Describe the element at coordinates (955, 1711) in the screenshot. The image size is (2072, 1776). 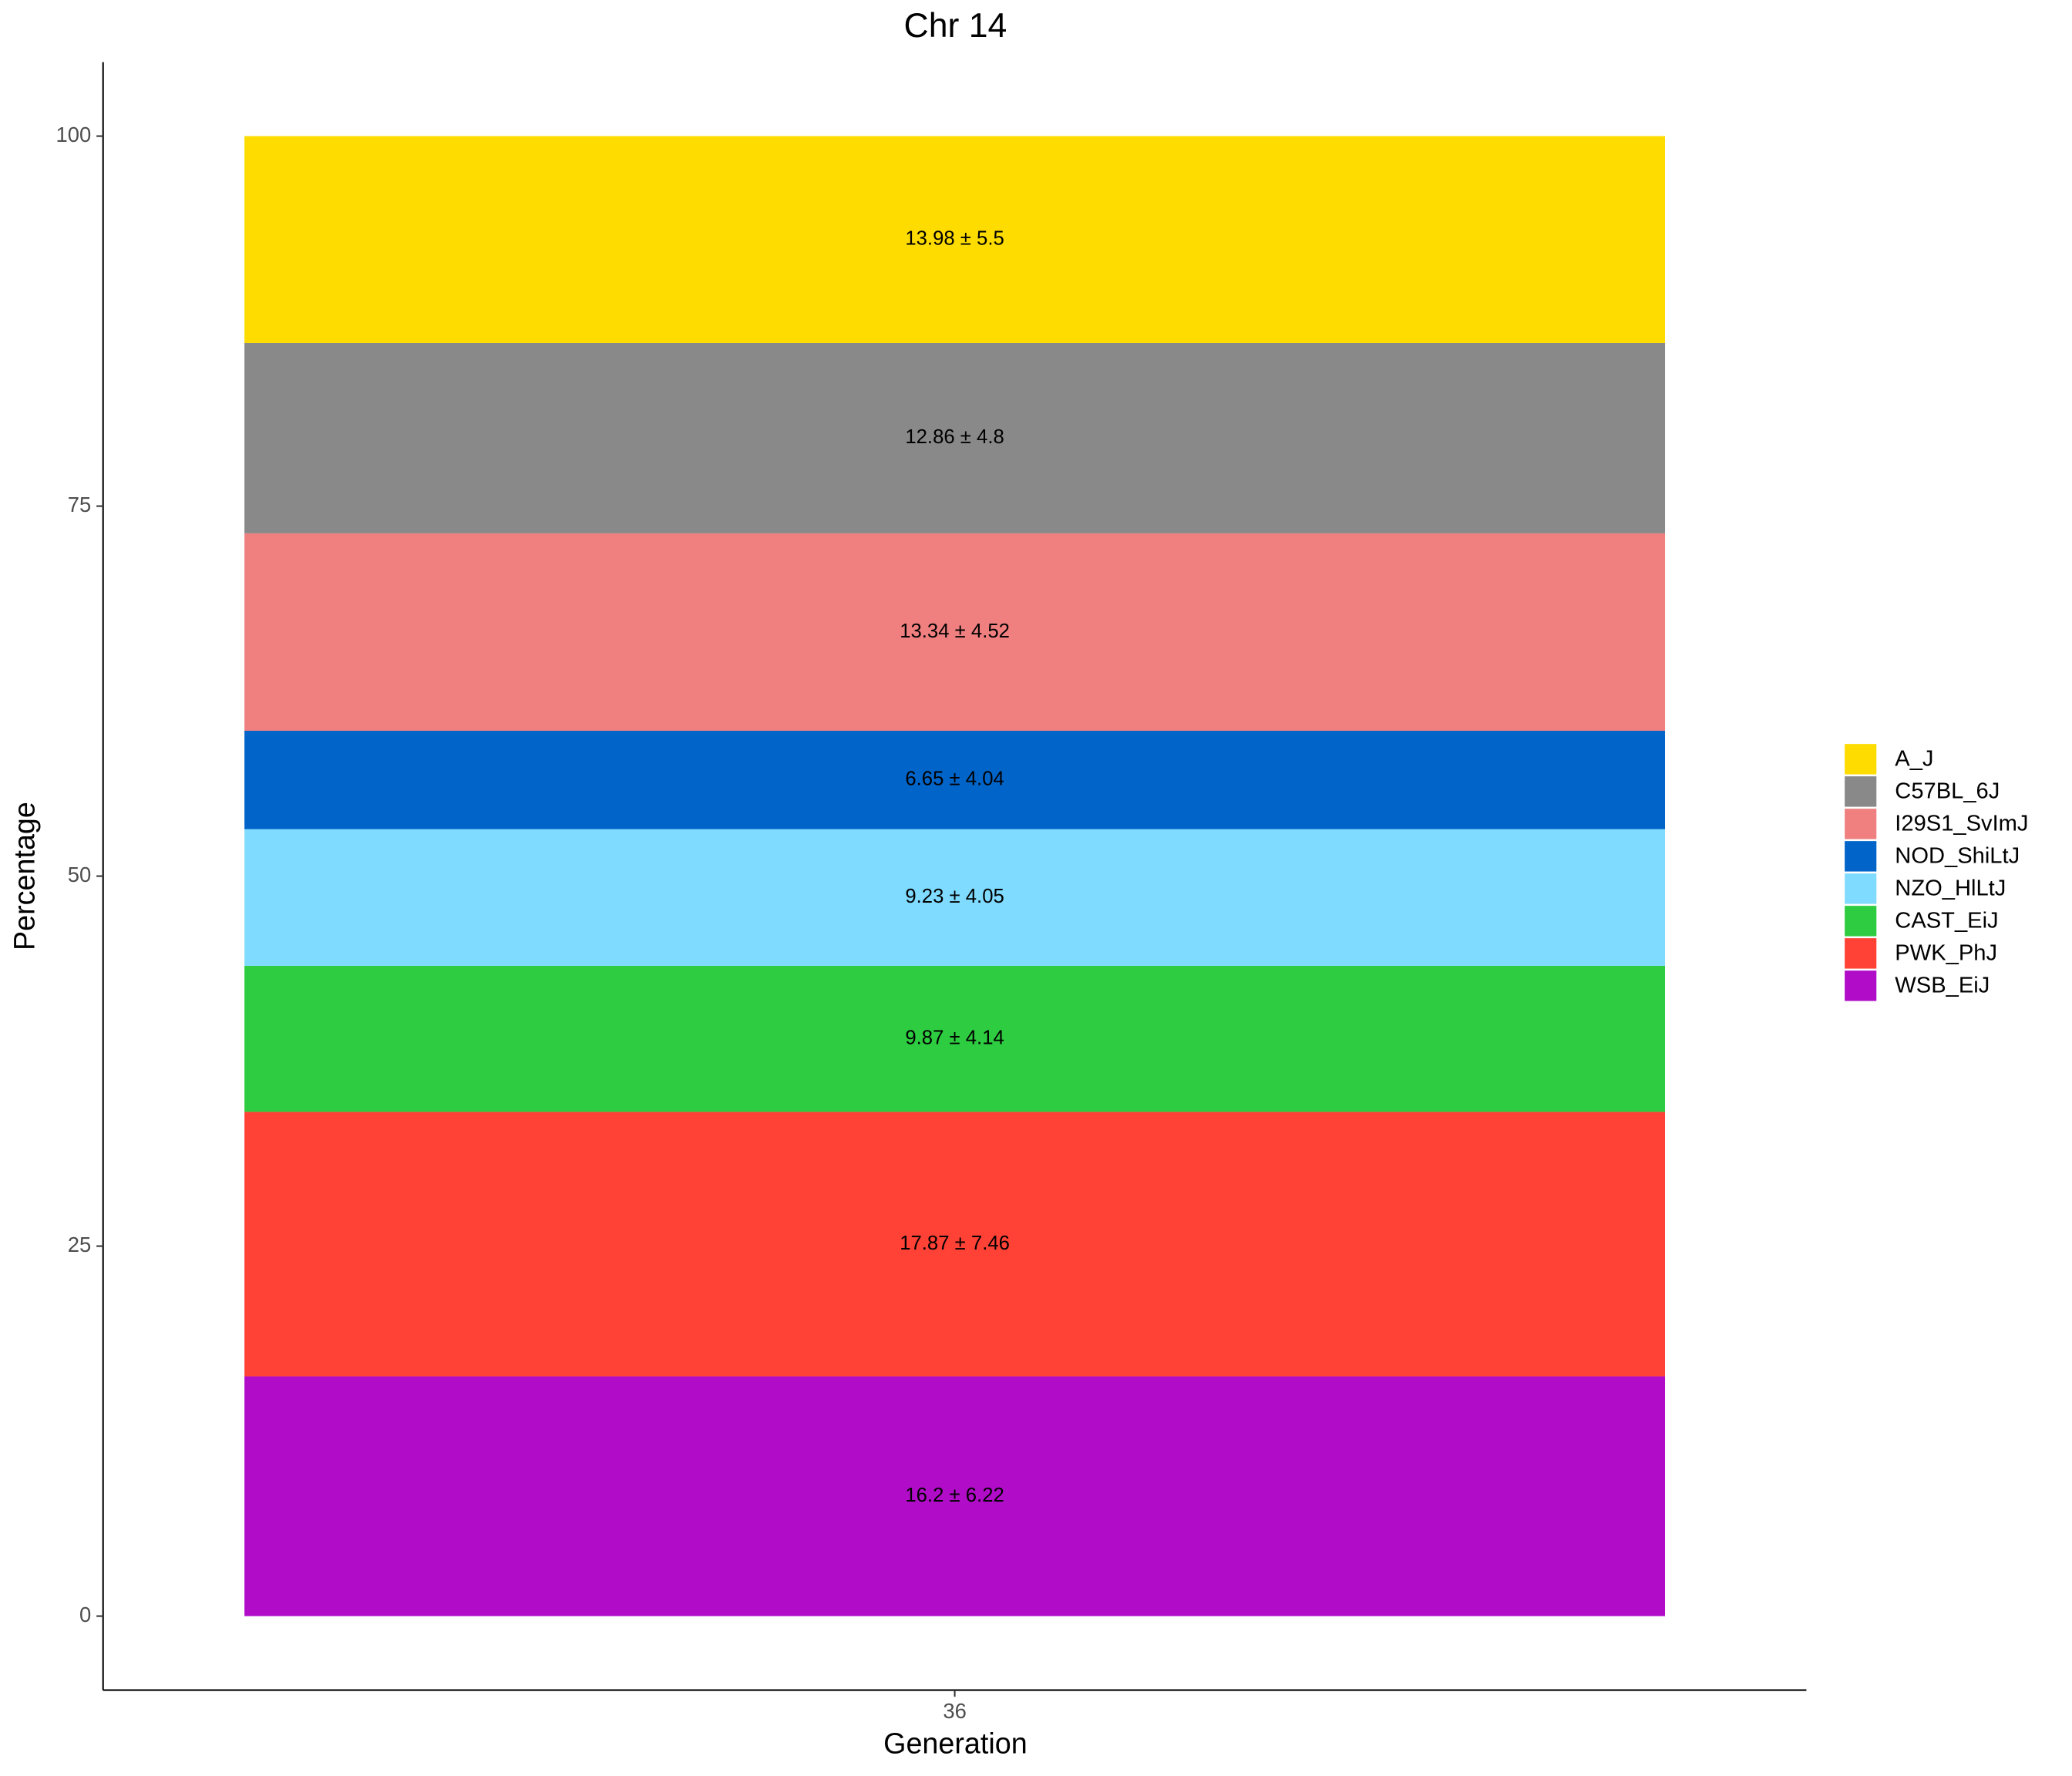
I see `x-tick-label: 36` at that location.